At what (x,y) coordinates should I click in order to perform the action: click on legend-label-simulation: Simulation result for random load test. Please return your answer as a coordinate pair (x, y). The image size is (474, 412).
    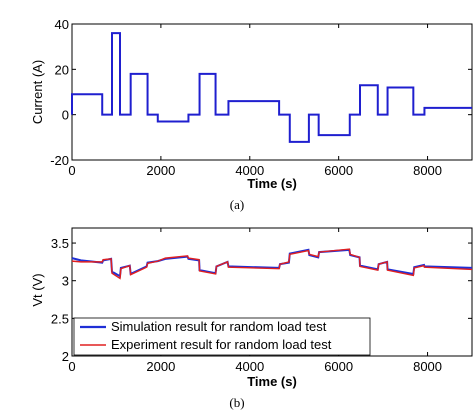
    Looking at the image, I should click on (219, 326).